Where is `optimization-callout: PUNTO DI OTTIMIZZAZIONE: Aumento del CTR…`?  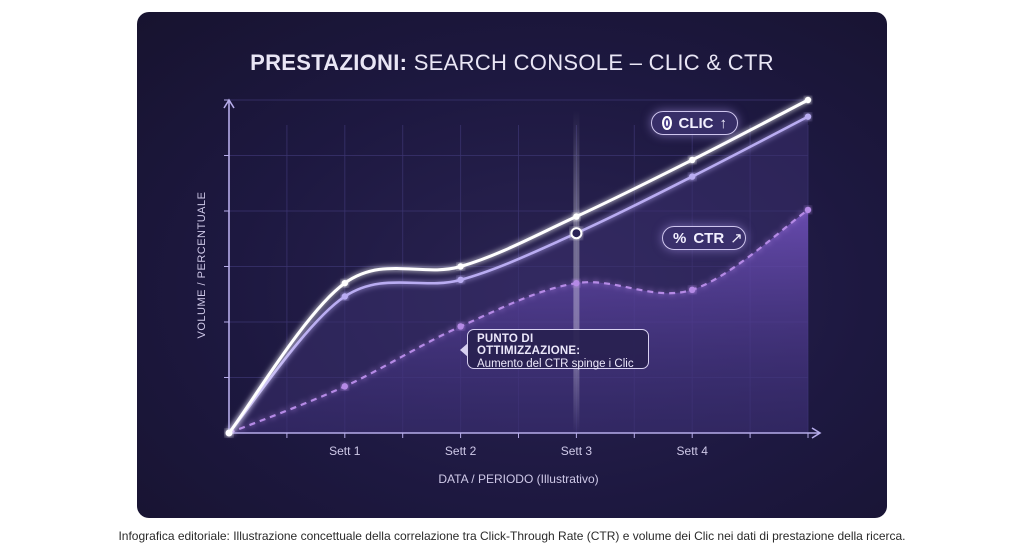 optimization-callout: PUNTO DI OTTIMIZZAZIONE: Aumento del CTR… is located at coordinates (558, 349).